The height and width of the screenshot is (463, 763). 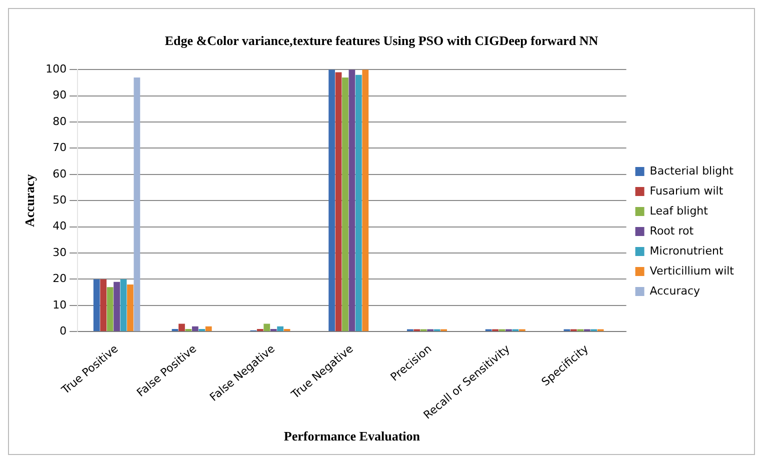 I want to click on legend-label: Fusarium wilt, so click(x=687, y=191).